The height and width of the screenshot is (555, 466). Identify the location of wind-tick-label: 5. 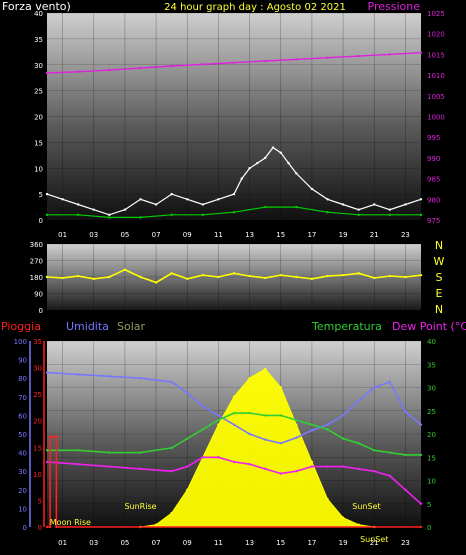
(41, 195).